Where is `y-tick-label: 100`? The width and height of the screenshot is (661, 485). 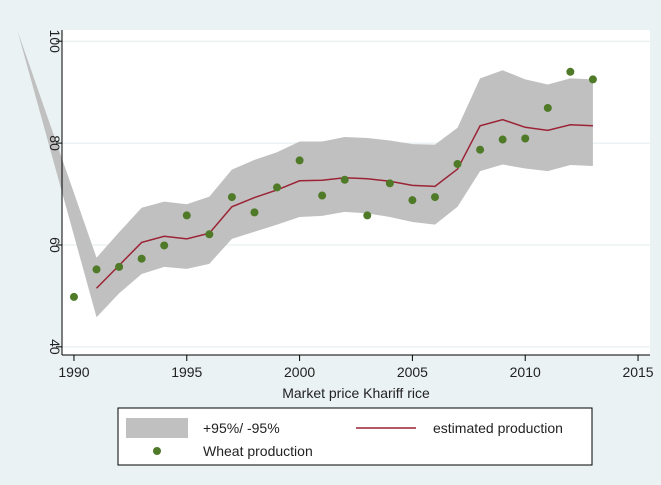 y-tick-label: 100 is located at coordinates (55, 42).